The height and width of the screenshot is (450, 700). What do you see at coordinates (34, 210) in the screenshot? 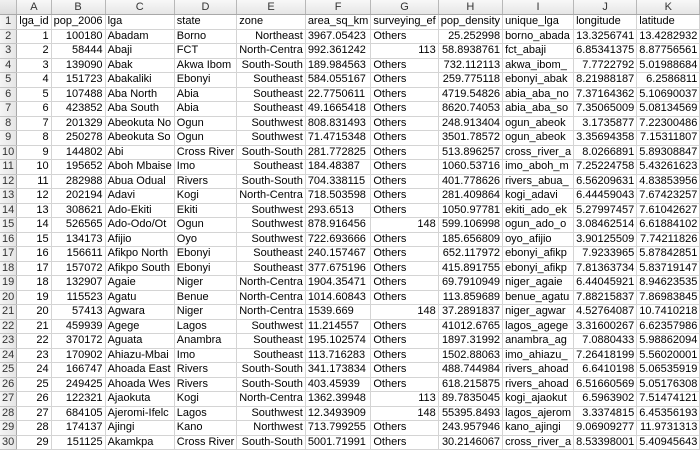
I see `cell: 13` at bounding box center [34, 210].